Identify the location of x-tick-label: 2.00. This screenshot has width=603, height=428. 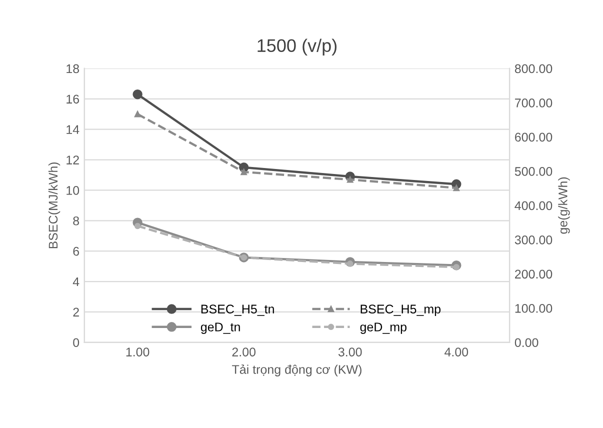
(244, 352).